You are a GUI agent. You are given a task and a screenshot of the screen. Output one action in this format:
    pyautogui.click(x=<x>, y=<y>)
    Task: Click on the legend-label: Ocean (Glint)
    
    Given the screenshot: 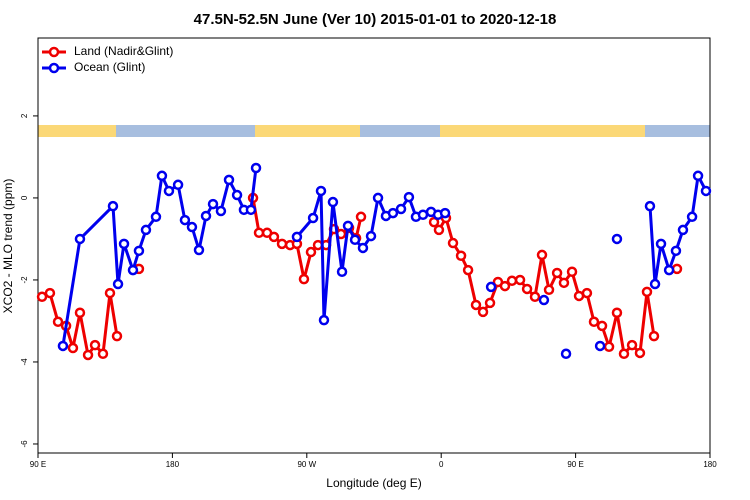 What is the action you would take?
    pyautogui.click(x=109, y=67)
    